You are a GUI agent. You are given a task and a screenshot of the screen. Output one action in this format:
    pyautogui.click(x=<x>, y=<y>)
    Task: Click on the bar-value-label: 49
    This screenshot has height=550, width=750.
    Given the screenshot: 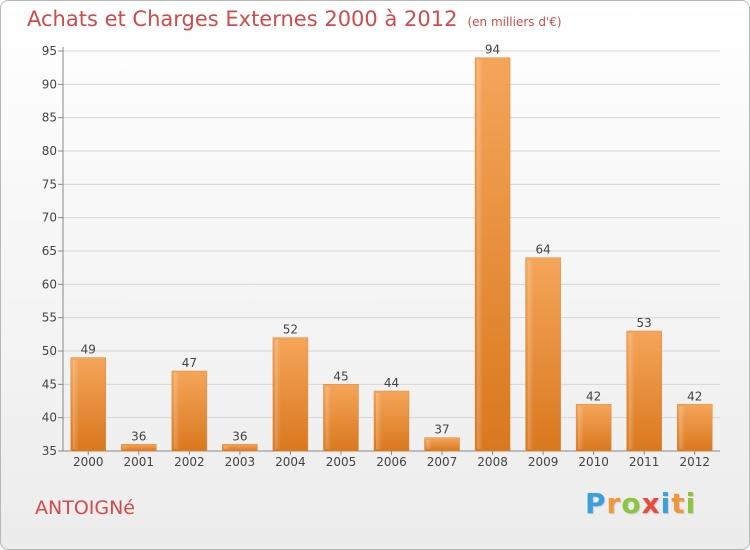 What is the action you would take?
    pyautogui.click(x=88, y=350)
    